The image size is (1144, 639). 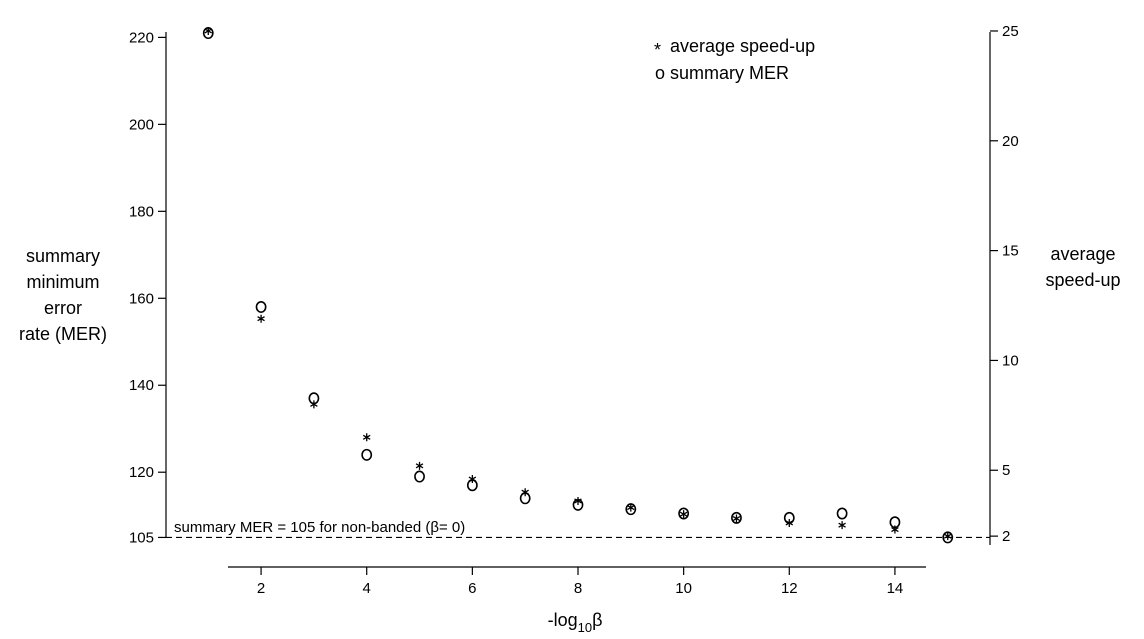 I want to click on x-tick-label: 8, so click(x=578, y=588).